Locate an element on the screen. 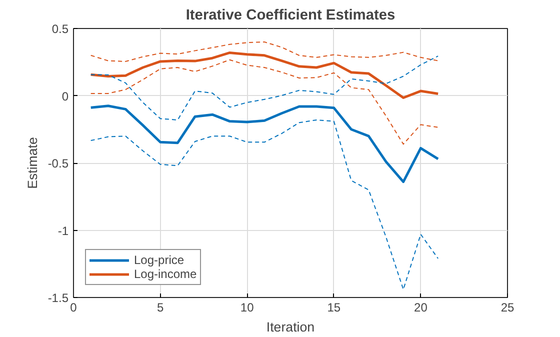 The height and width of the screenshot is (337, 560). y-tick-label: 0.5 is located at coordinates (60, 29).